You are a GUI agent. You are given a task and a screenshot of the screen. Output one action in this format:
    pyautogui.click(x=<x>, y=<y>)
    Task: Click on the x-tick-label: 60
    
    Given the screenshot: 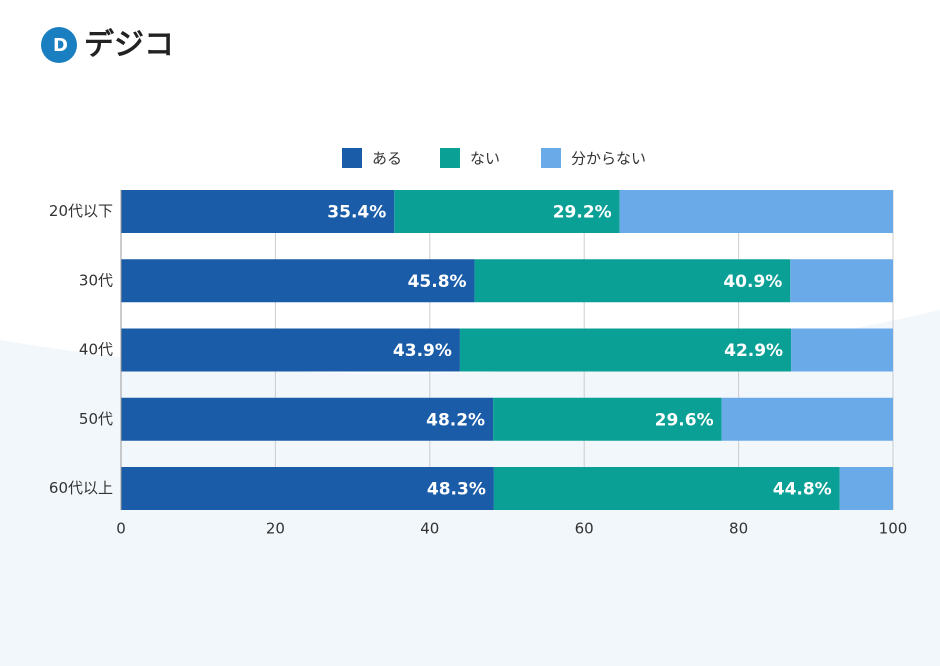 What is the action you would take?
    pyautogui.click(x=584, y=529)
    